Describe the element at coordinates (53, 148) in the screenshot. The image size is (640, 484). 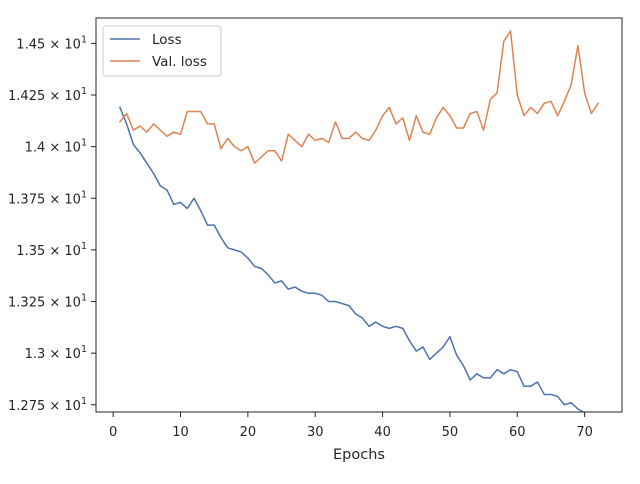
I see `y-tick-mantissa: 1.4 × 10` at that location.